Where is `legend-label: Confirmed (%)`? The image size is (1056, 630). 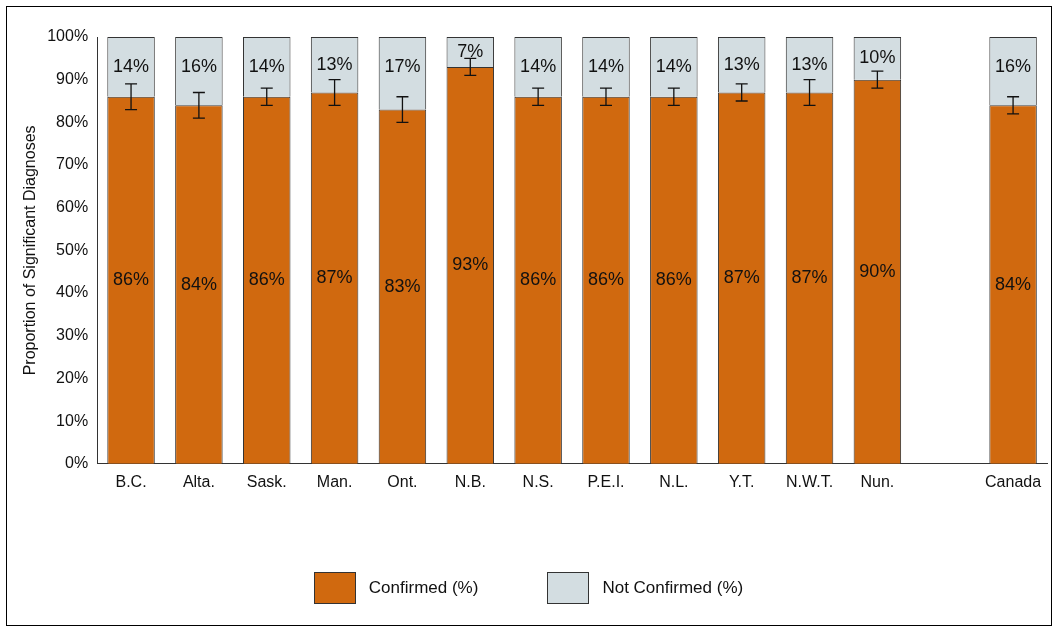
legend-label: Confirmed (%) is located at coordinates (423, 588).